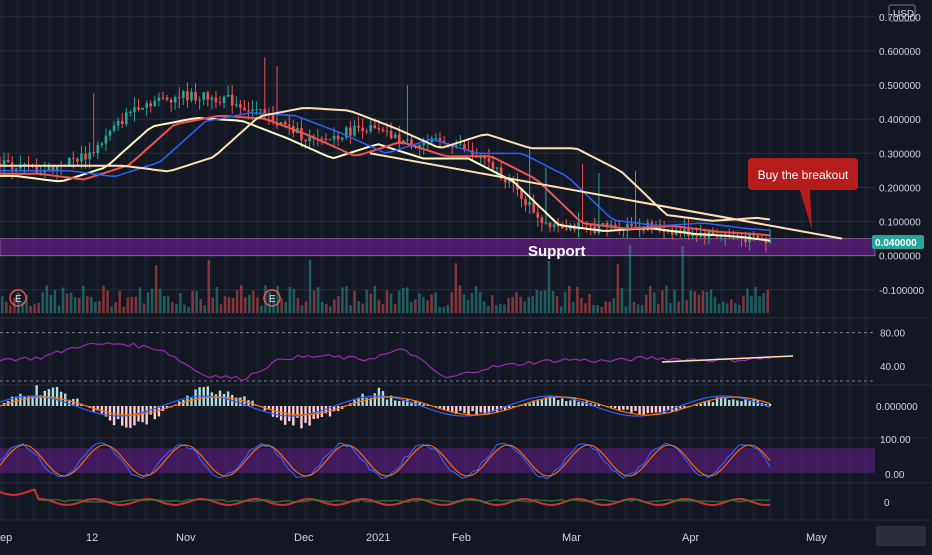  Describe the element at coordinates (461, 538) in the screenshot. I see `x-axis-label: Feb` at that location.